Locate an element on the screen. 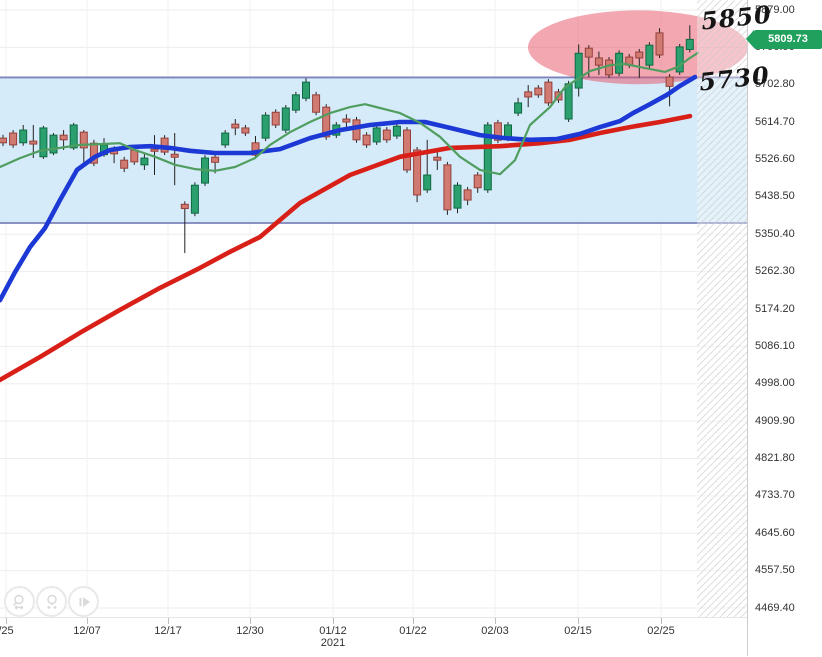 This screenshot has width=822, height=657. chart-toolbar is located at coordinates (51, 601).